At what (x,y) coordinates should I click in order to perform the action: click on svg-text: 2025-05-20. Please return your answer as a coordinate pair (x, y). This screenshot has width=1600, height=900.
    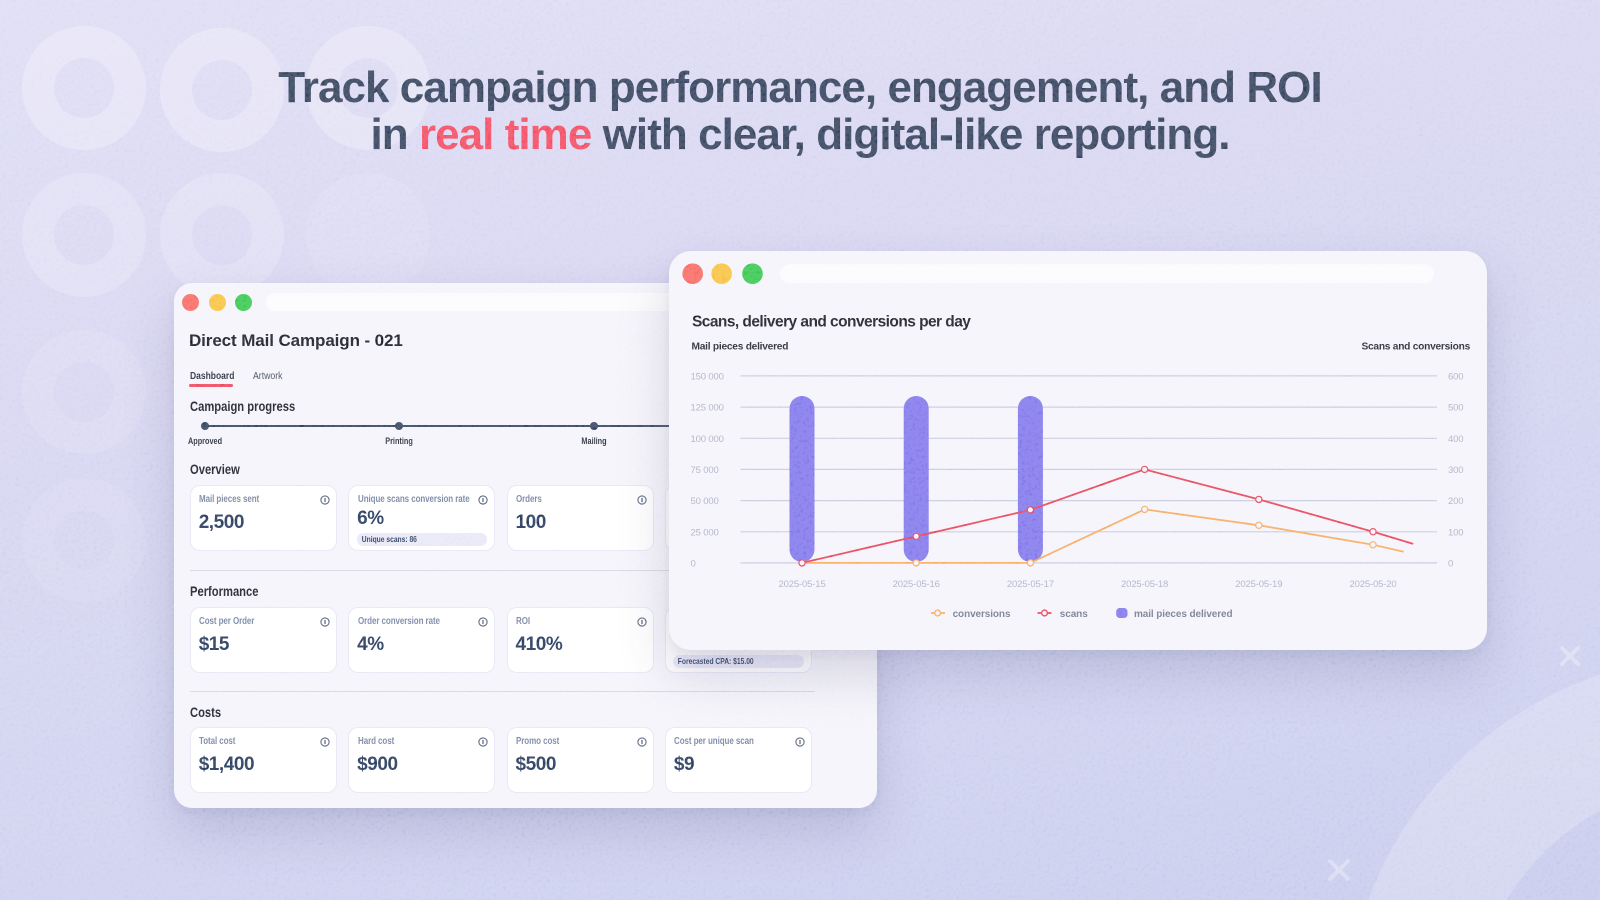
    Looking at the image, I should click on (1372, 584).